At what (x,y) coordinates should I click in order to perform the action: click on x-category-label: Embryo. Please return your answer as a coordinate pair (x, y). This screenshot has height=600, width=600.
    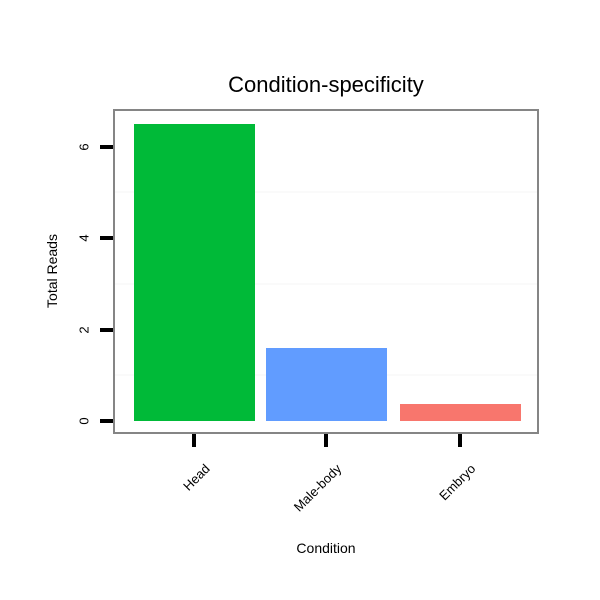
    Looking at the image, I should click on (457, 482).